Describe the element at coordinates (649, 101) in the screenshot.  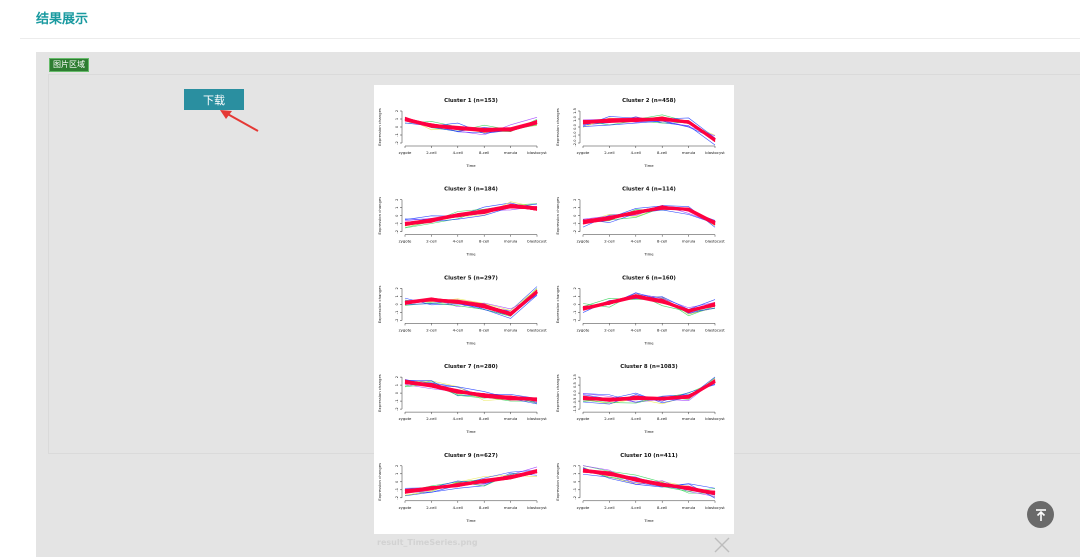
I see `cluster-title: Cluster 2 (n=458)` at that location.